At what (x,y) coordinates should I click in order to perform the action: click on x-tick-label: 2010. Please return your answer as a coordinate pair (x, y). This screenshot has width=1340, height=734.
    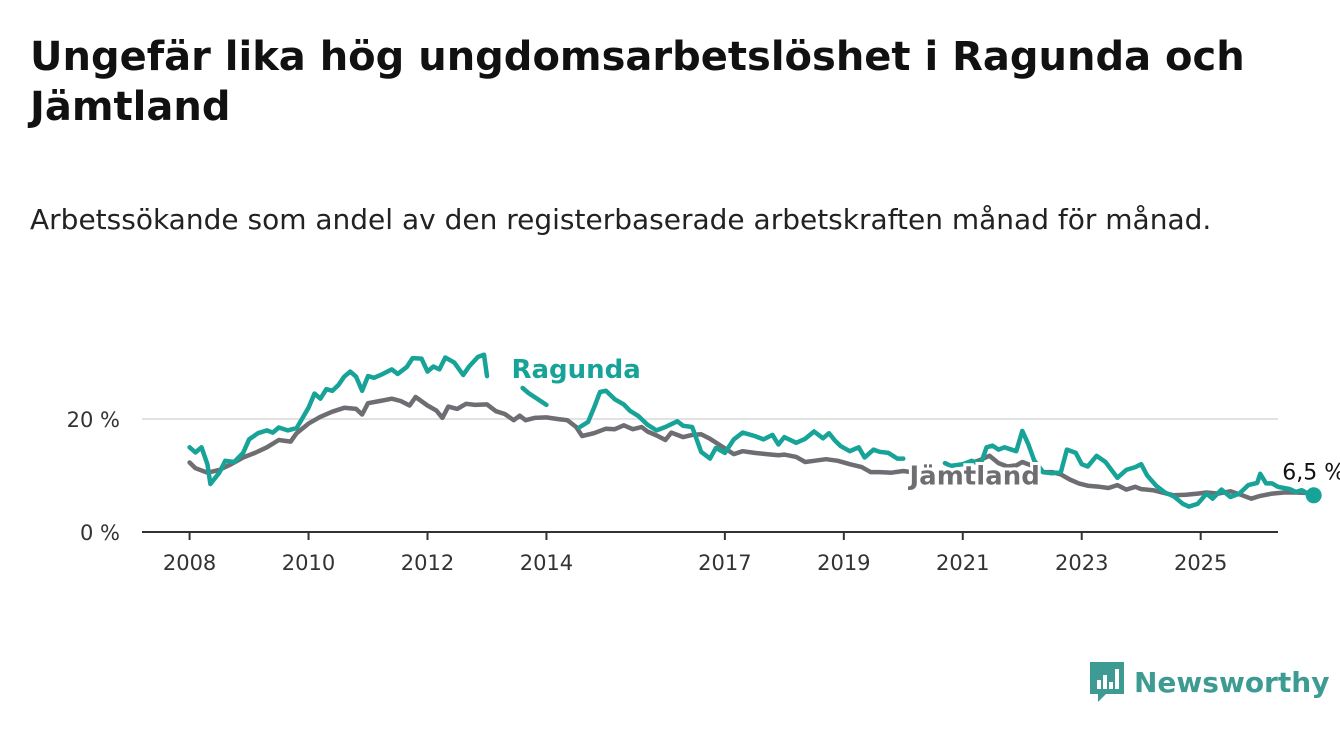
    Looking at the image, I should click on (308, 563).